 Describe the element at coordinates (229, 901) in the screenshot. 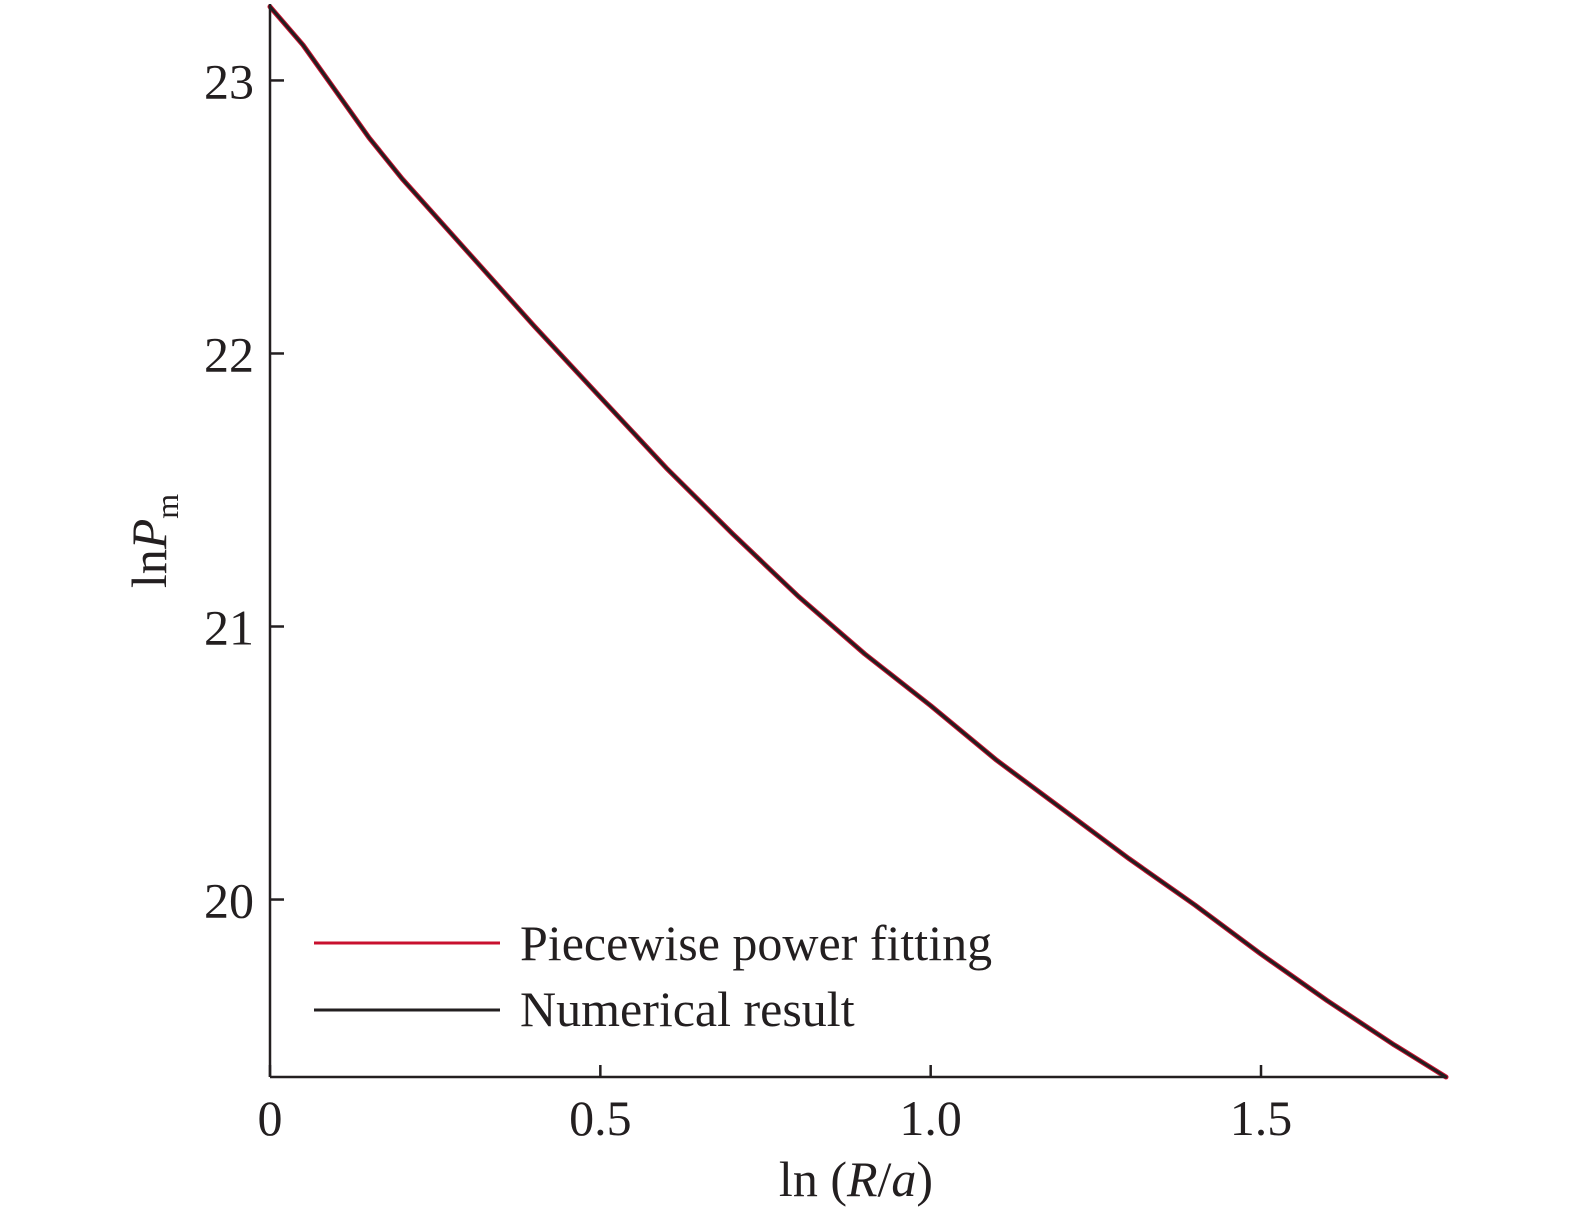

I see `y-tick-label: 20` at that location.